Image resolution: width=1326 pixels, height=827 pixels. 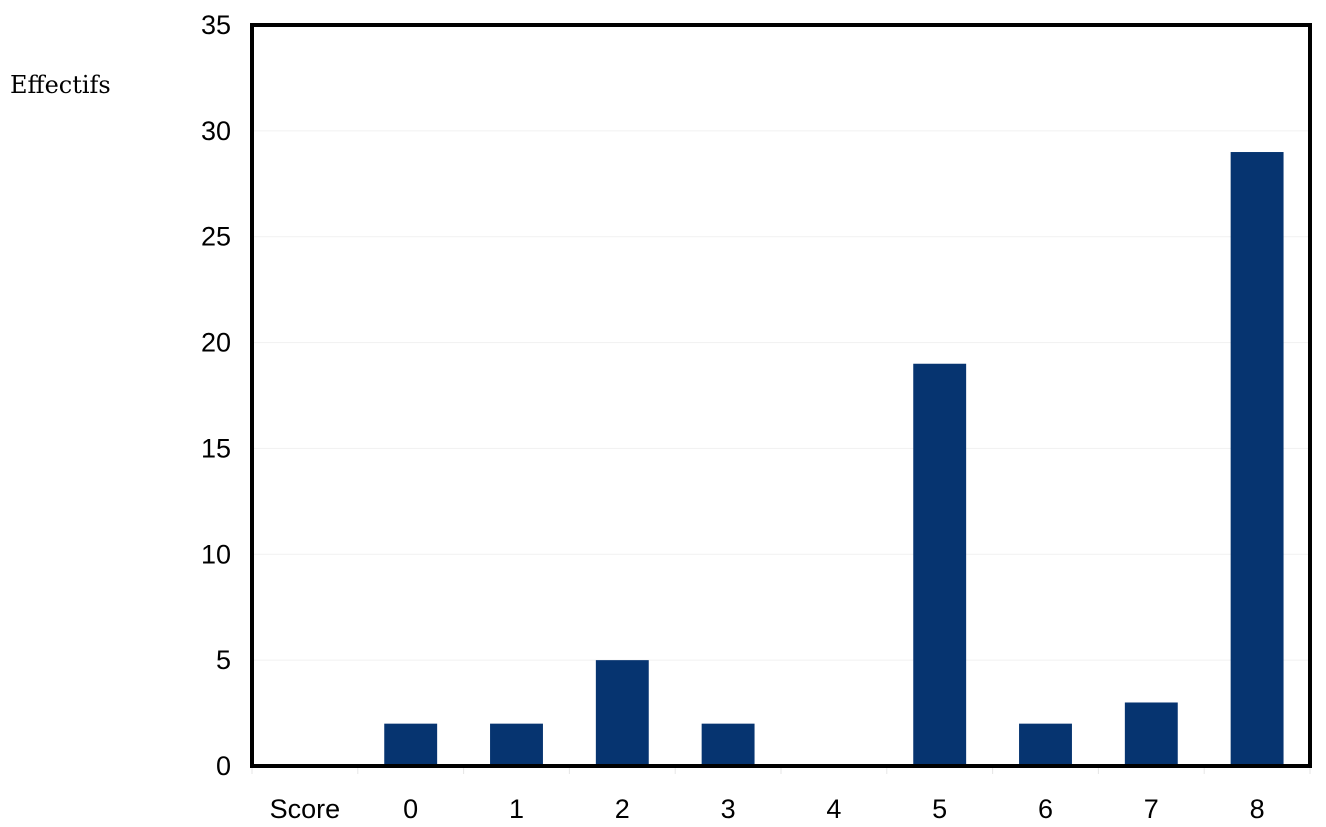 I want to click on x-tick-label: 8, so click(x=1257, y=809).